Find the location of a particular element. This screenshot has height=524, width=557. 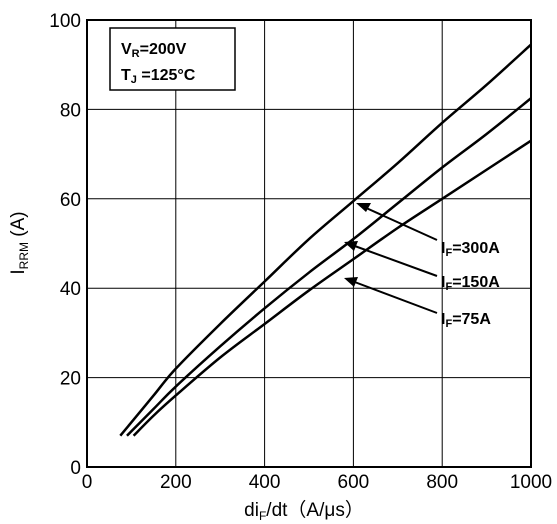

x-tick-label: 200 is located at coordinates (176, 482).